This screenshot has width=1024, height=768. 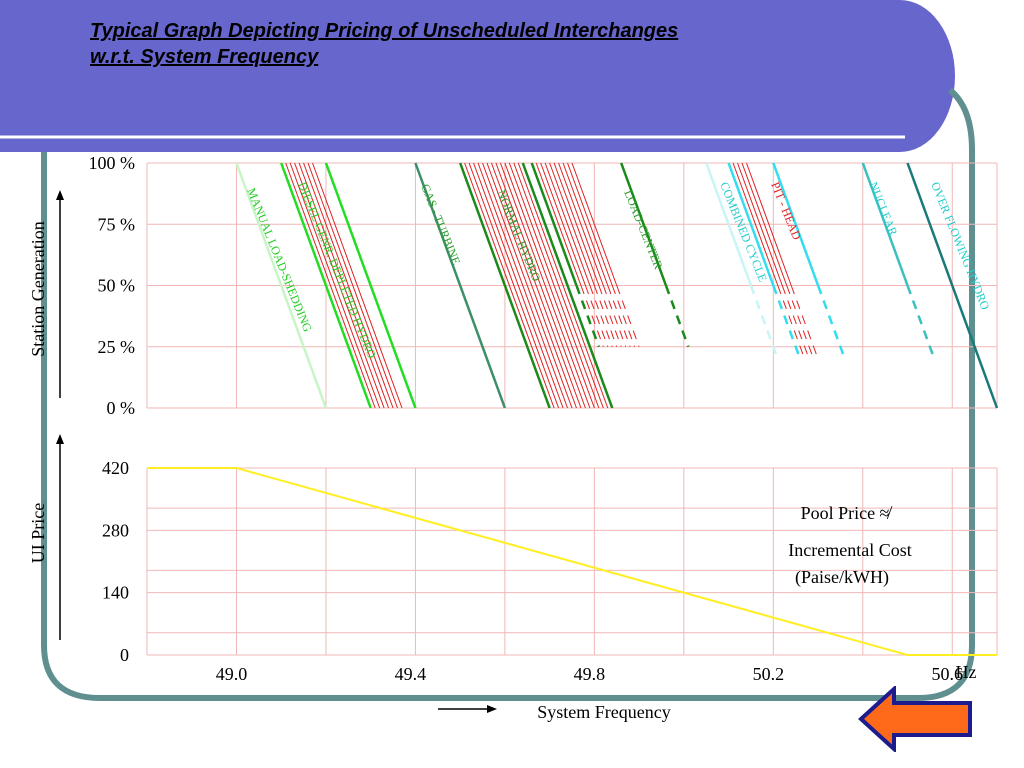 I want to click on slide-title-line2: w.r.t. System Frequency, so click(x=204, y=57).